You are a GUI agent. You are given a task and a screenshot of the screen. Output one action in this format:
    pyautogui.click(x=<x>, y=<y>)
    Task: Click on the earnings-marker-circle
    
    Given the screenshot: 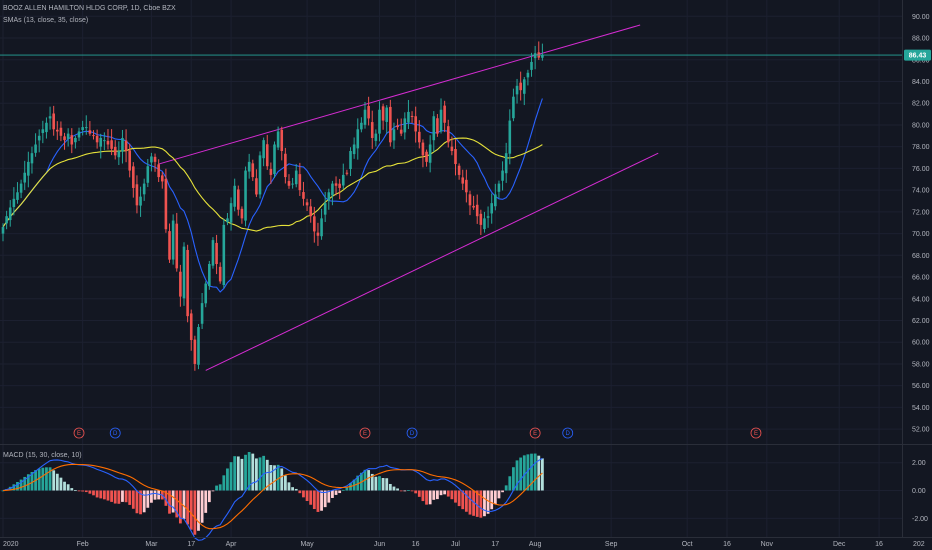 What is the action you would take?
    pyautogui.click(x=535, y=433)
    